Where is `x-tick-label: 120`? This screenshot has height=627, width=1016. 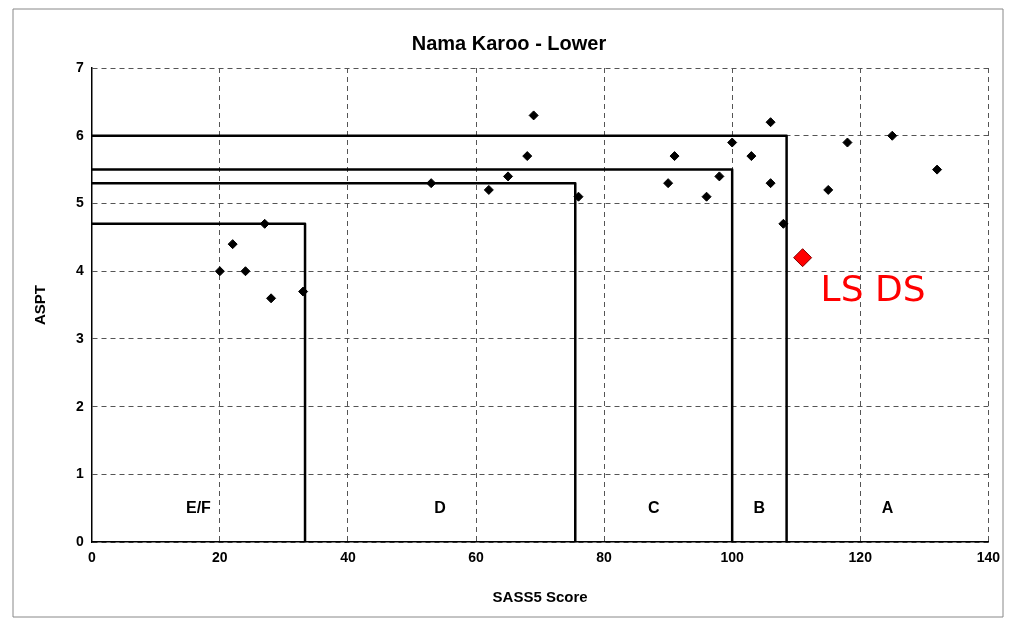
x-tick-label: 120 is located at coordinates (860, 557).